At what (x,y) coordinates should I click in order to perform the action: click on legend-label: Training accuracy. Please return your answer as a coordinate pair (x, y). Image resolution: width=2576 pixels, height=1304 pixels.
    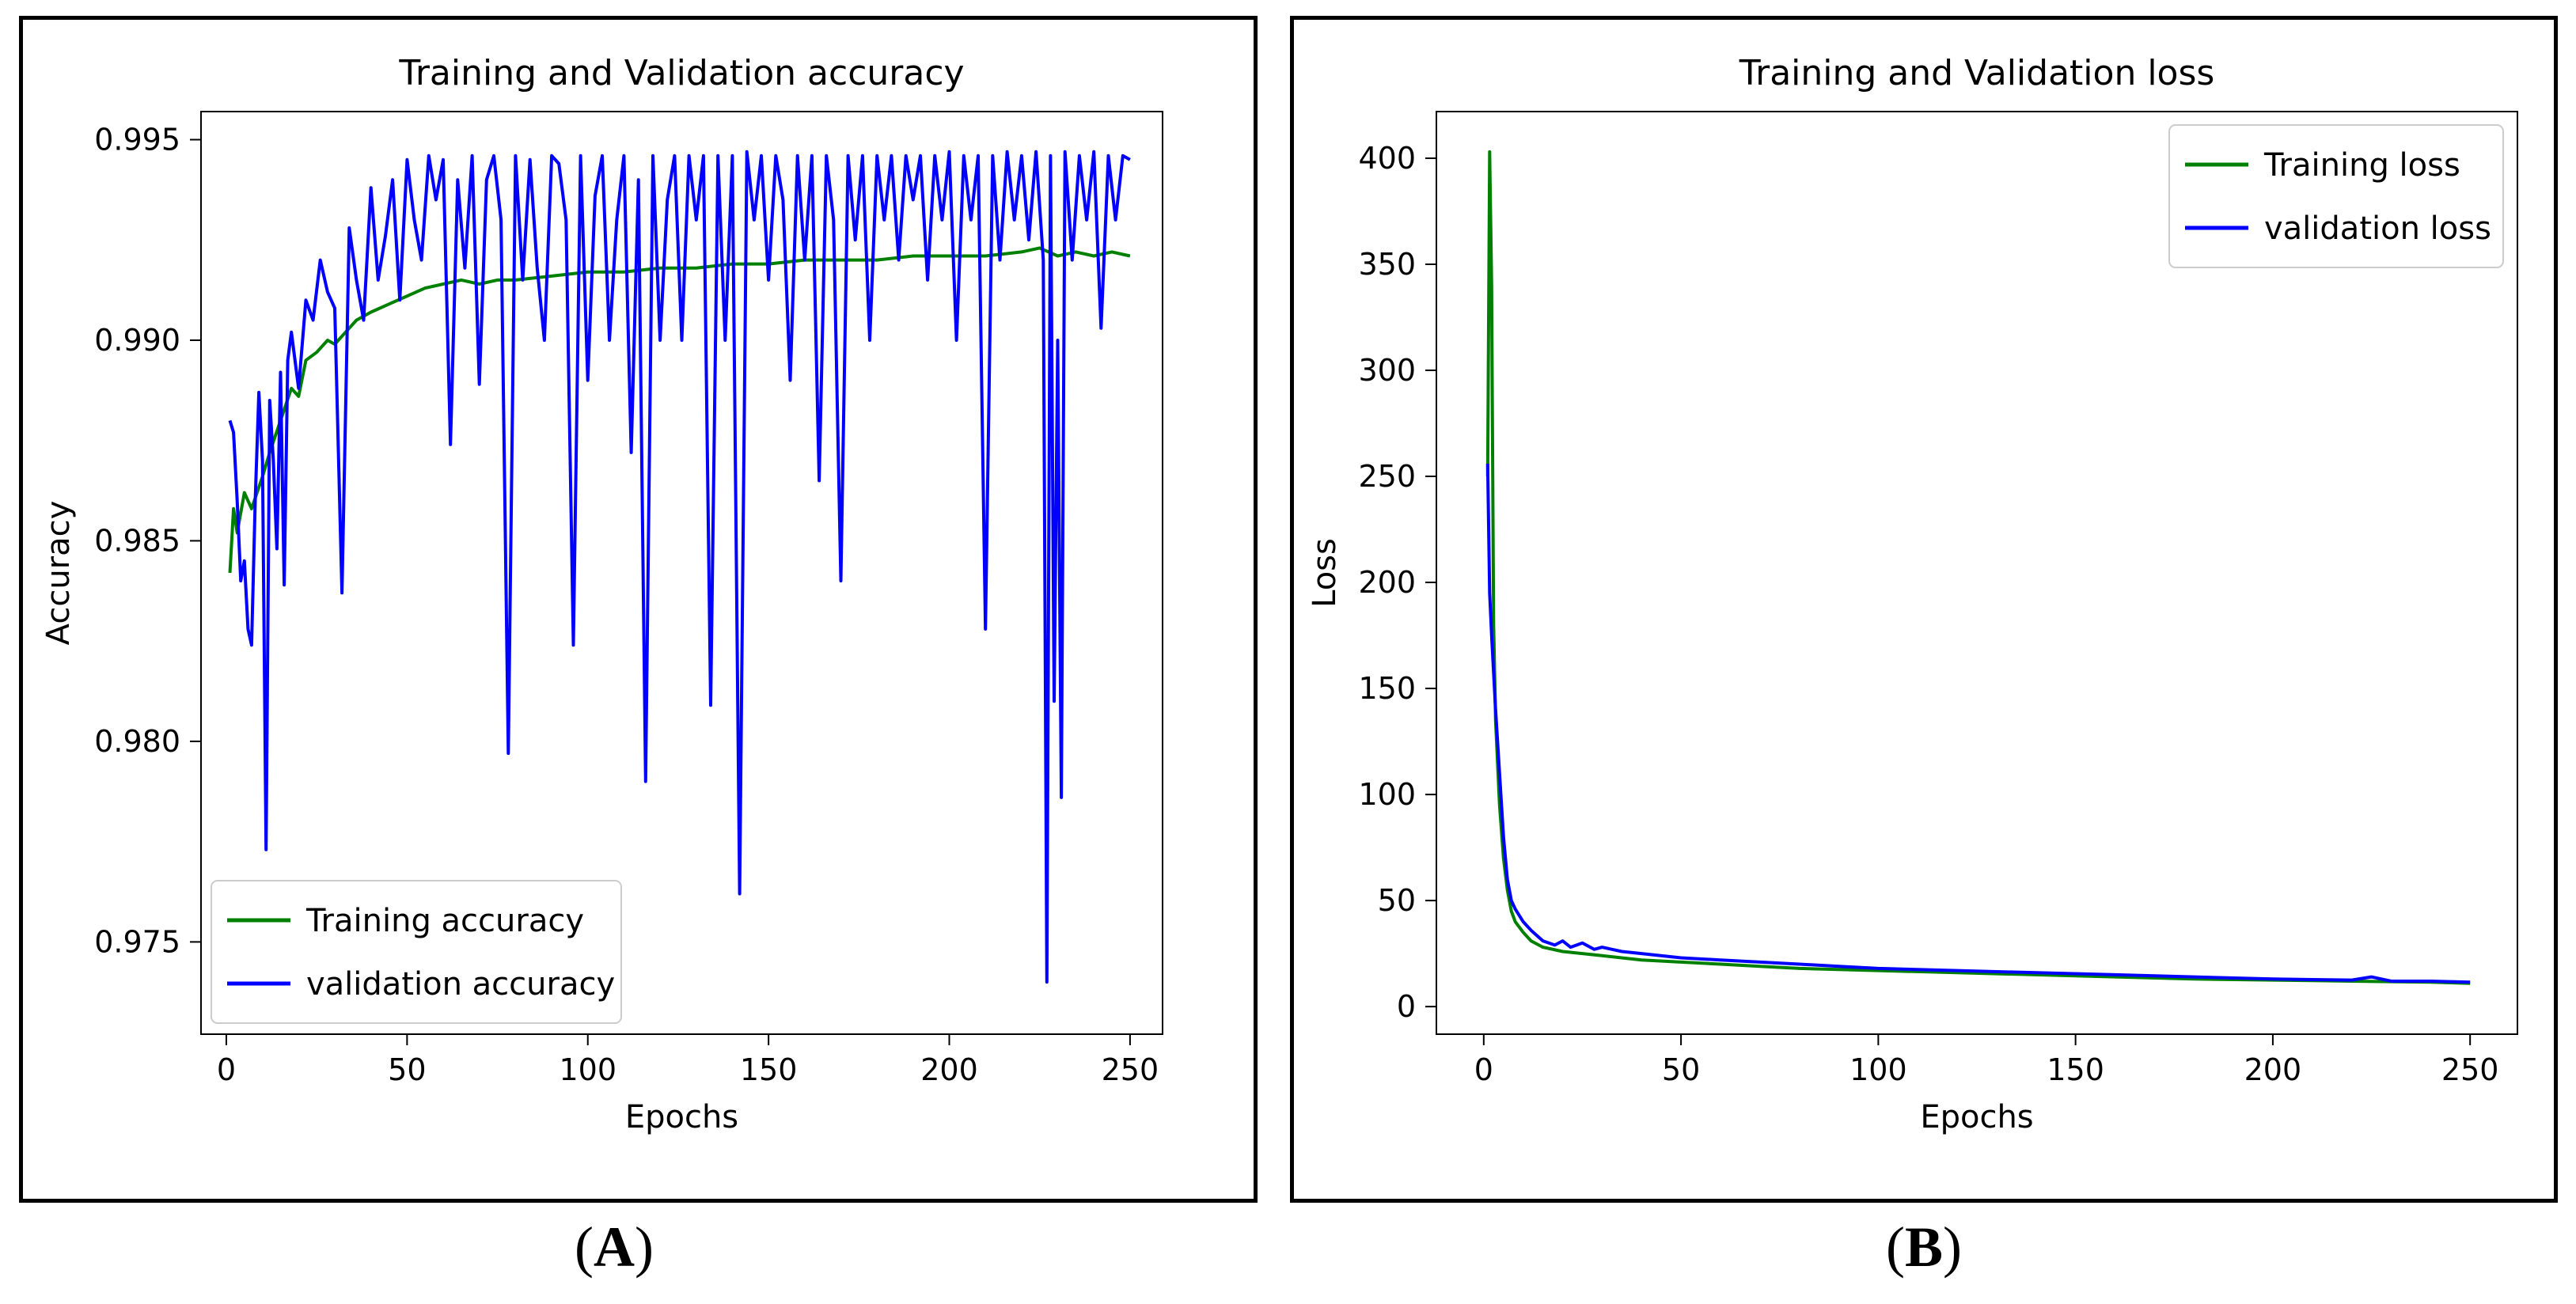
    Looking at the image, I should click on (444, 921).